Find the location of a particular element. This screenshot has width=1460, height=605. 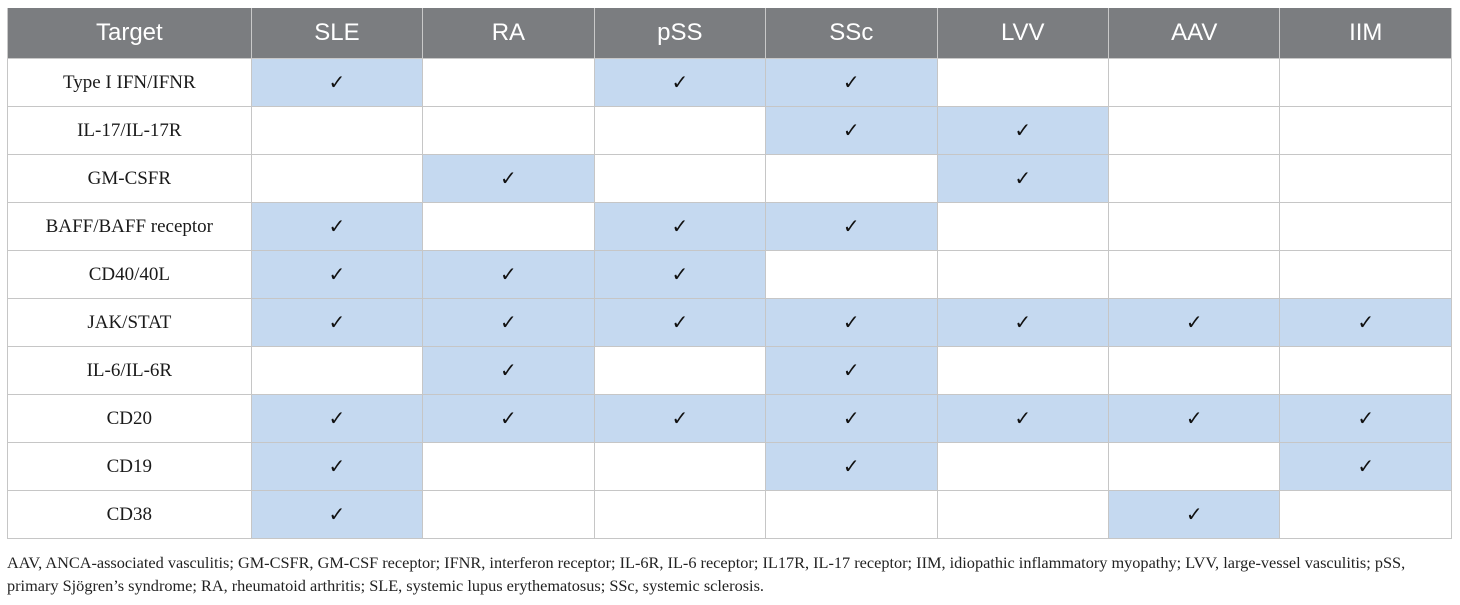

table-row: BAFF/BAFF receptor ✓ ✓ ✓ is located at coordinates (729, 226).